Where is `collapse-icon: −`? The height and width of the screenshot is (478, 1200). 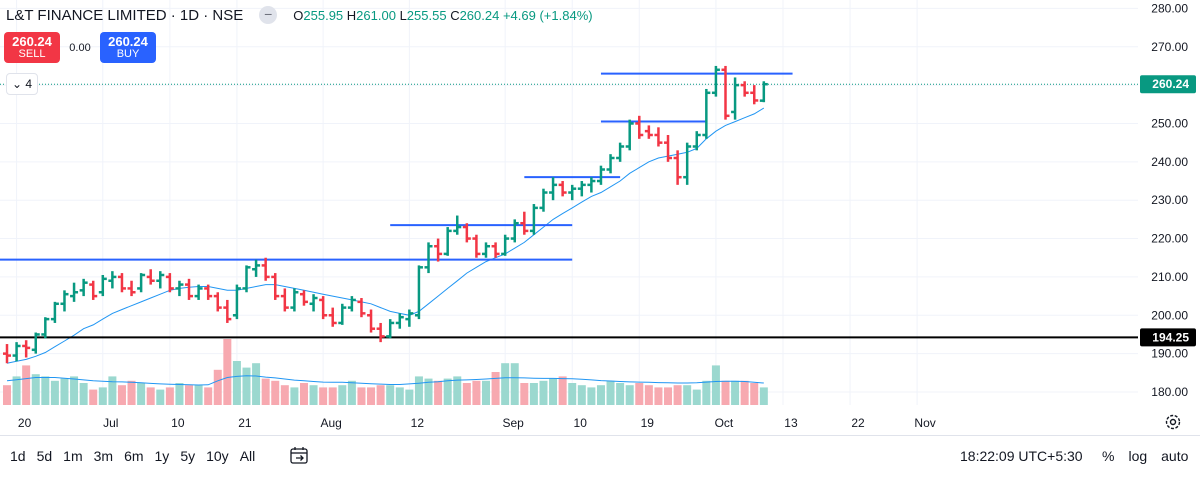
collapse-icon: − is located at coordinates (268, 15).